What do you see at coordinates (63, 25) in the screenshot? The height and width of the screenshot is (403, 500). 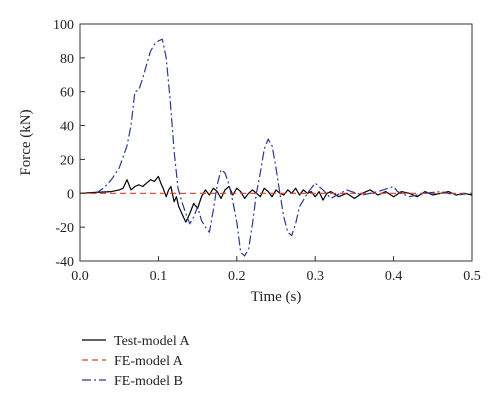 I see `y-tick-label: 100` at bounding box center [63, 25].